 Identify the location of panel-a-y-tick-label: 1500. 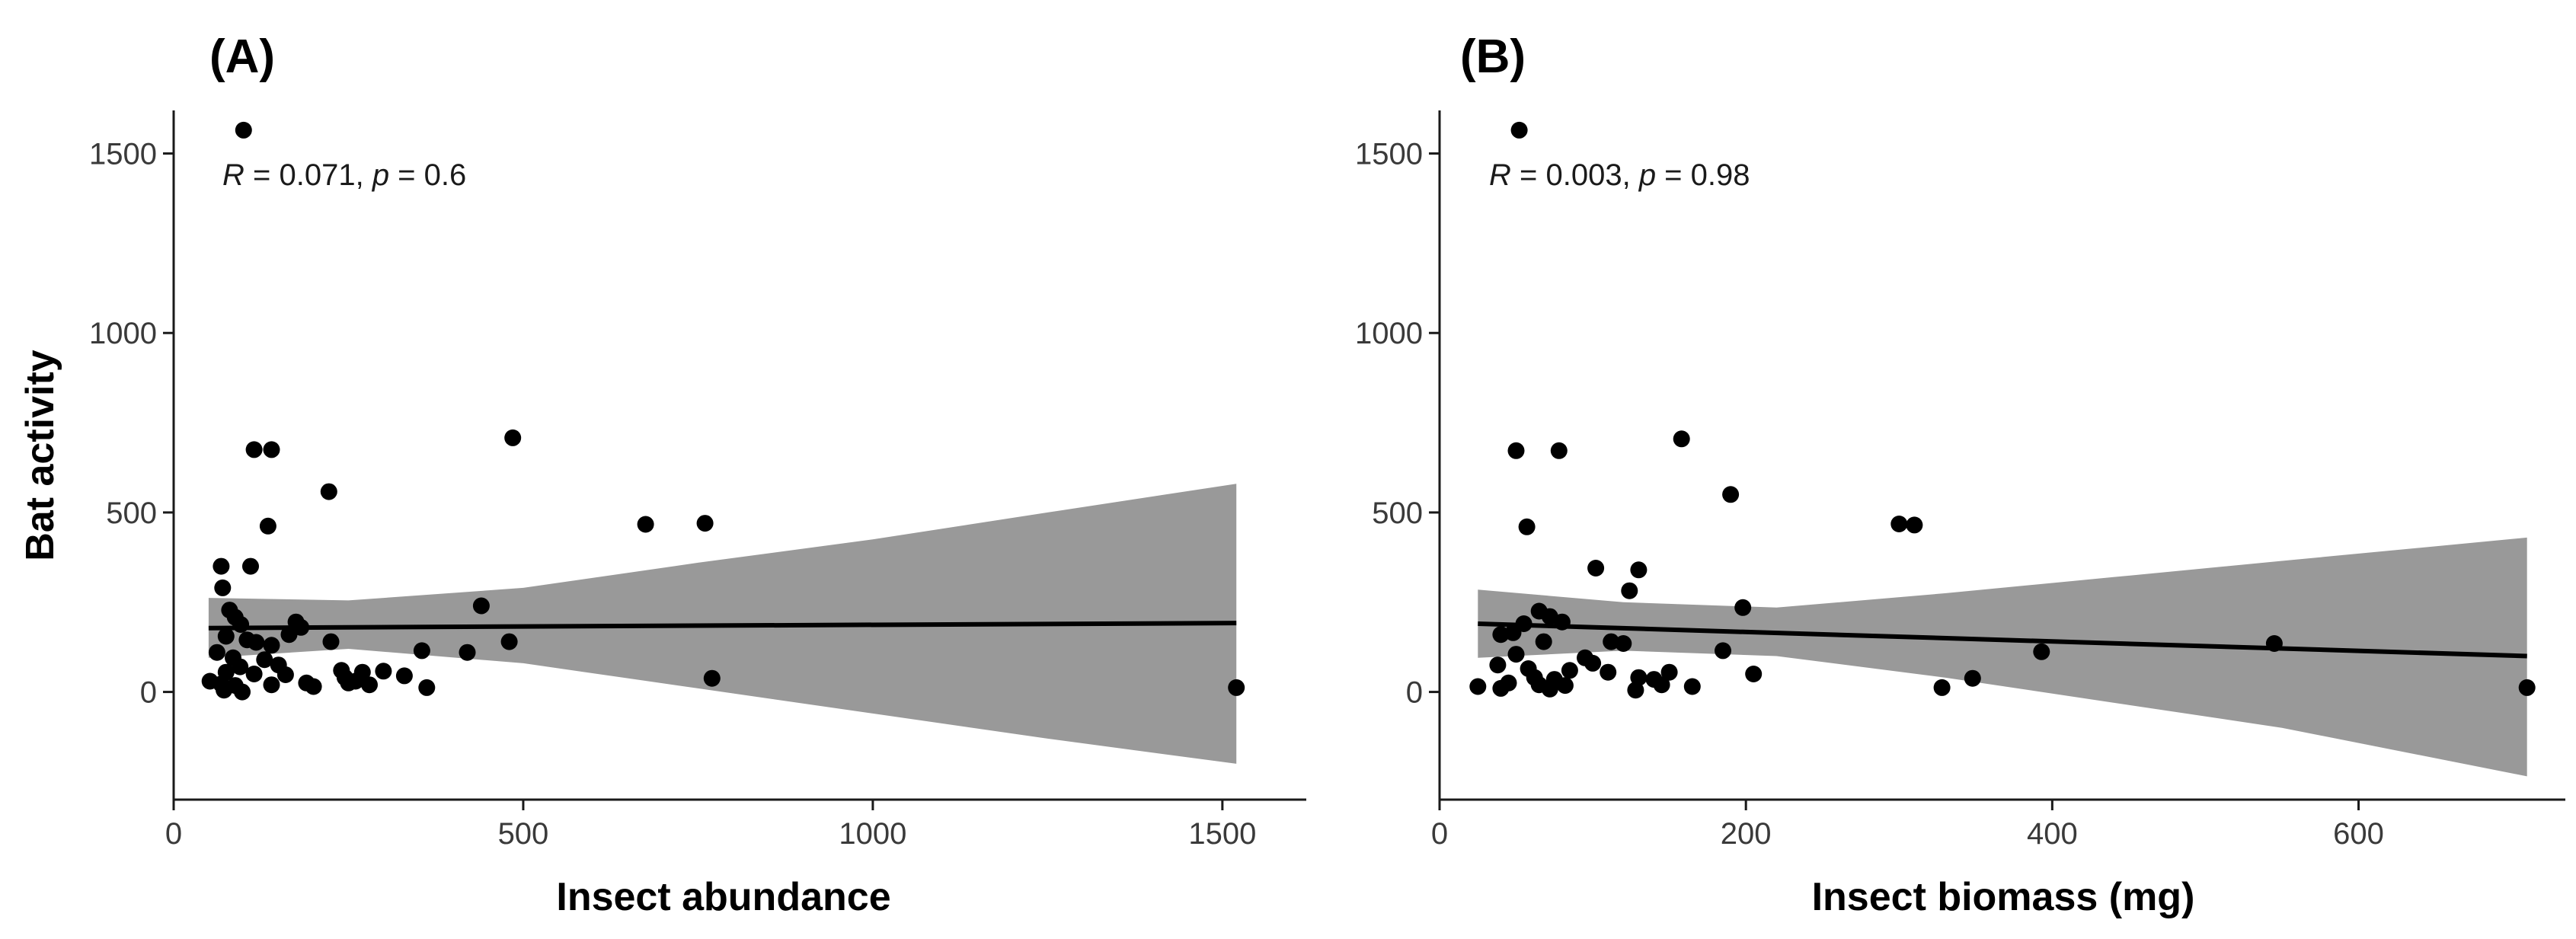
(123, 154).